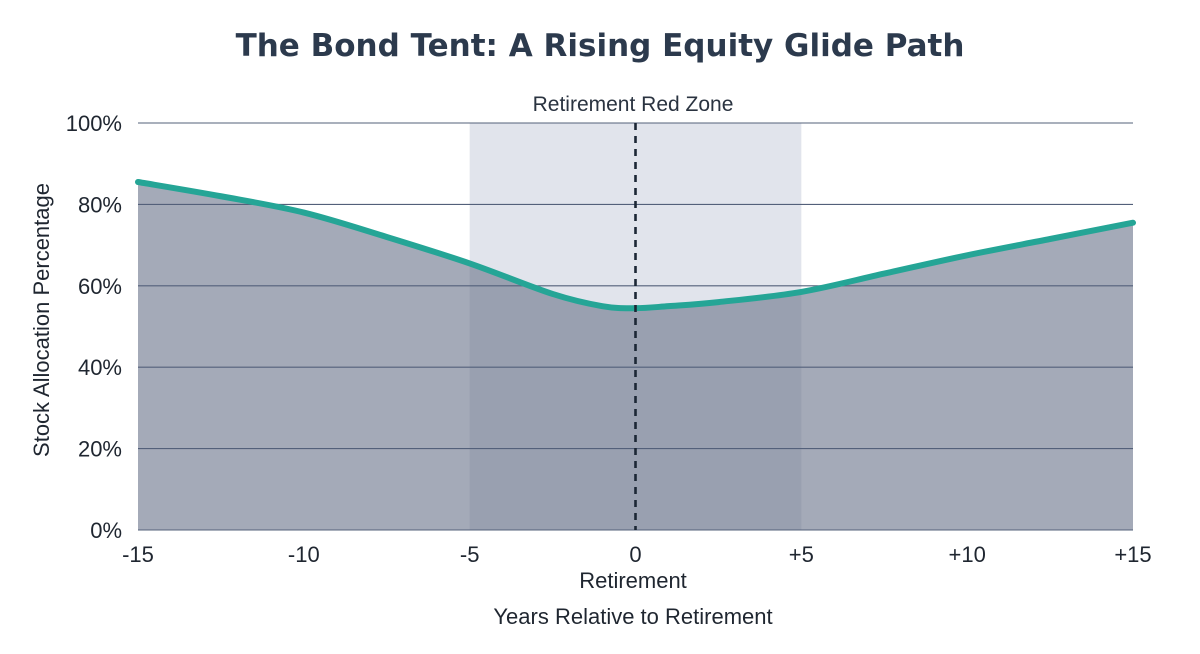 The height and width of the screenshot is (654, 1200). I want to click on y-tick-label: 100%, so click(94, 123).